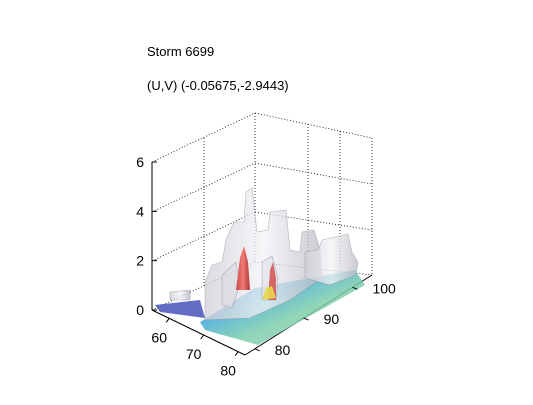 This screenshot has height=405, width=533. Describe the element at coordinates (194, 354) in the screenshot. I see `x-tick-label: 70` at that location.